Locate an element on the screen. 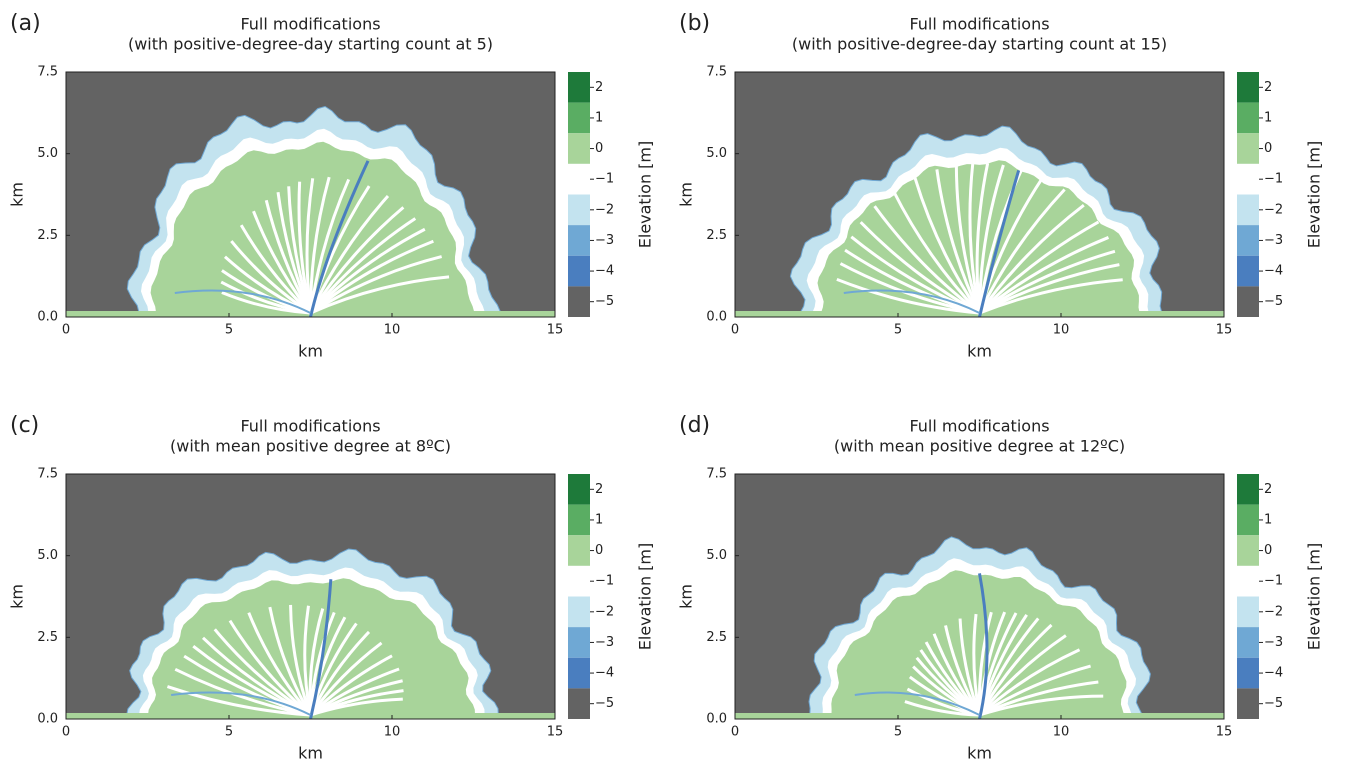 This screenshot has height=763, width=1345. colorbar-tick-label: 1 is located at coordinates (599, 117).